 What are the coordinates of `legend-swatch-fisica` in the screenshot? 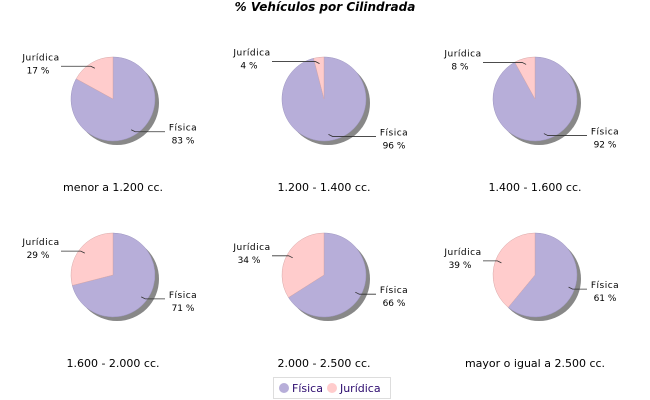 It's located at (284, 388).